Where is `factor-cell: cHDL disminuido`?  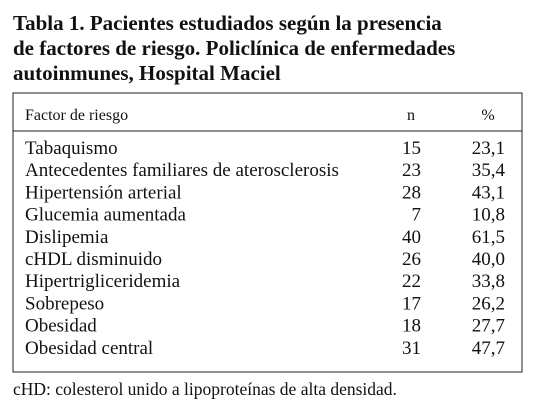
factor-cell: cHDL disminuido is located at coordinates (93, 259).